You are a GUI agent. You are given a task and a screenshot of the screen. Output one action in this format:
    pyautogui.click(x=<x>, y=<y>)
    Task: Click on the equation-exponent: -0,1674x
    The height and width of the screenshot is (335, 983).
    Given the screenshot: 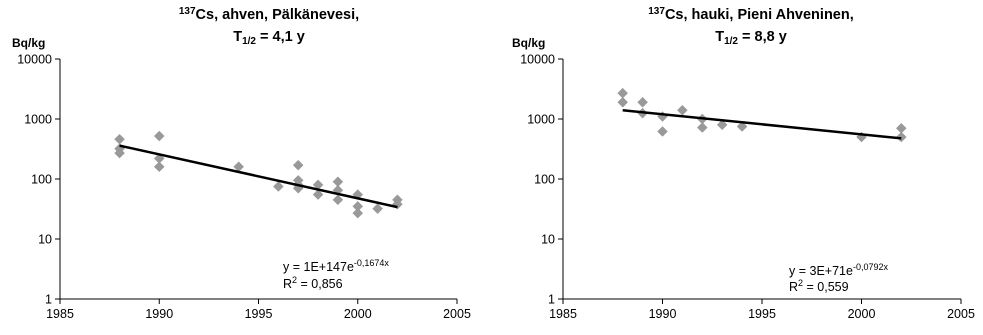 What is the action you would take?
    pyautogui.click(x=372, y=263)
    